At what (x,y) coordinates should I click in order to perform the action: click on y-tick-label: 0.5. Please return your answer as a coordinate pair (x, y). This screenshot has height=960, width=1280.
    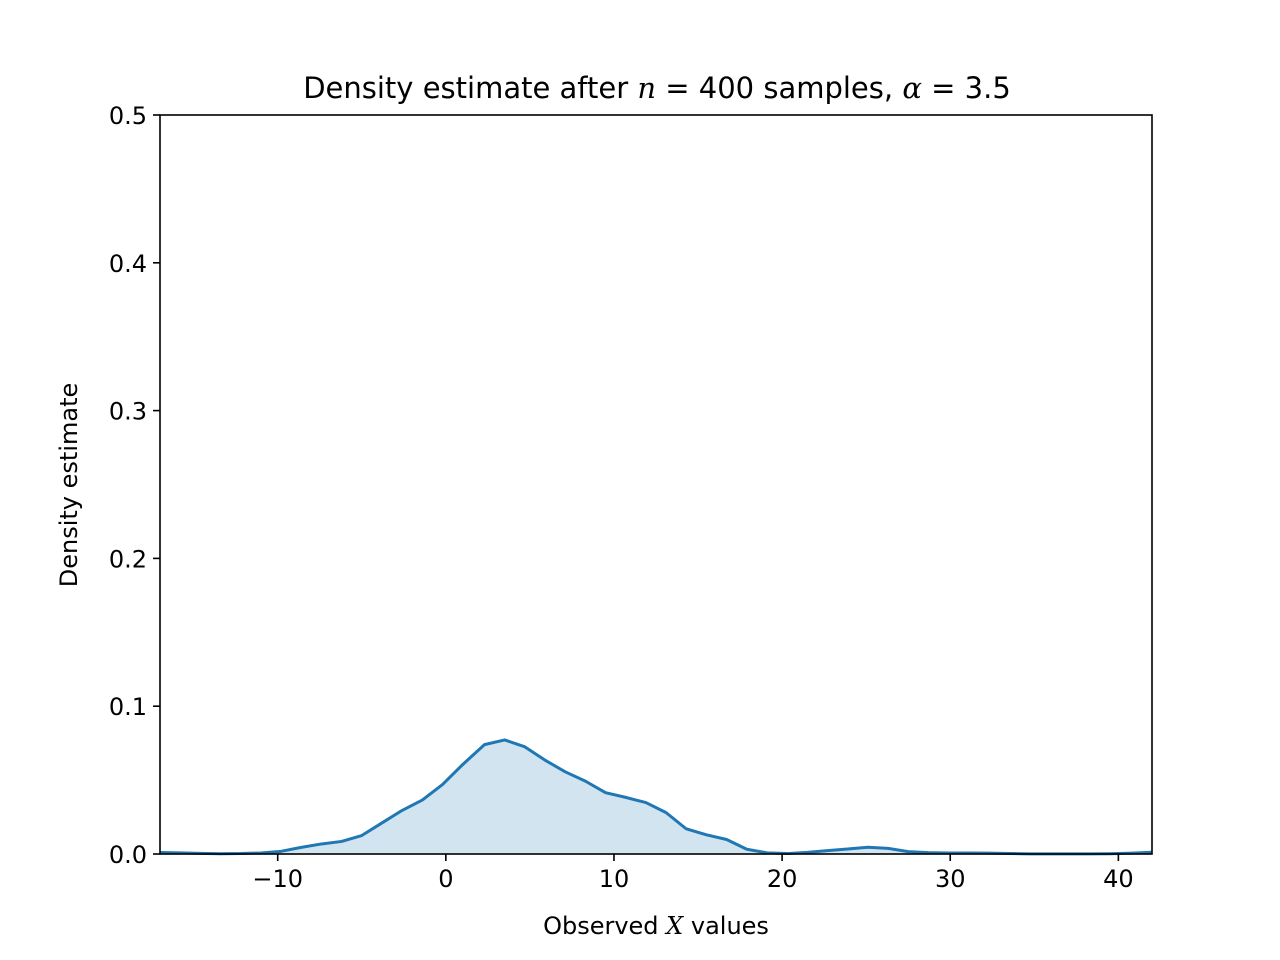
    Looking at the image, I should click on (128, 116).